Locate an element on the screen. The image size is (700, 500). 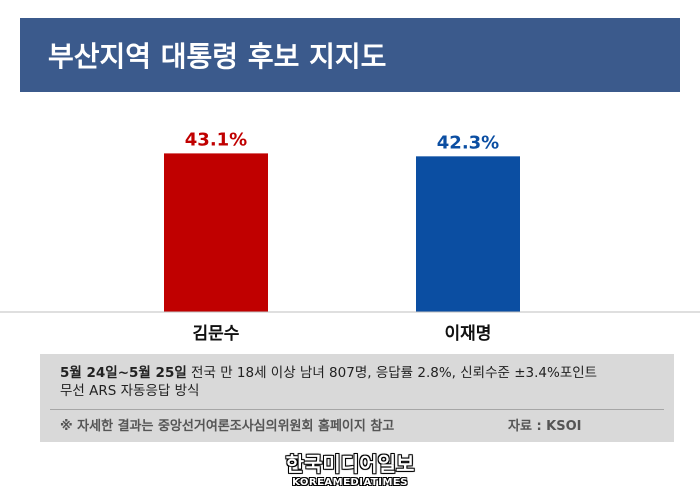
value-label-1: 43.1% is located at coordinates (216, 139).